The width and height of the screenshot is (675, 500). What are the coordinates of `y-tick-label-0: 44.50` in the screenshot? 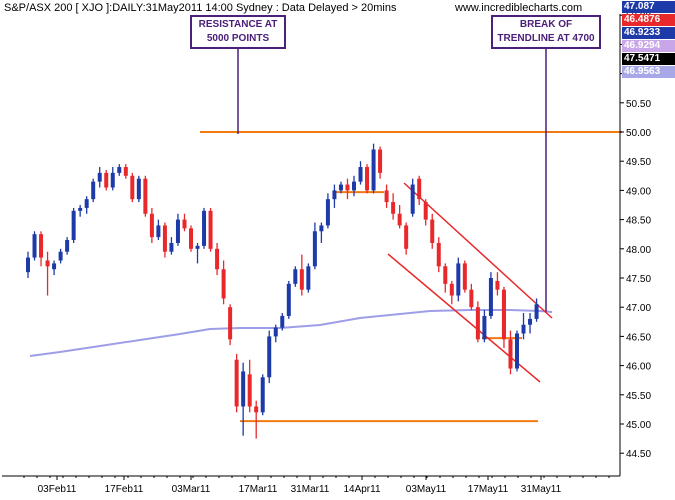 It's located at (638, 454).